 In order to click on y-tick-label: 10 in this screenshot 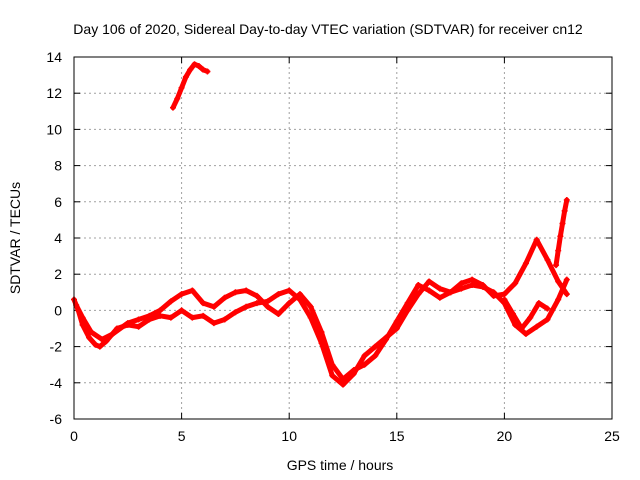, I will do `click(54, 129)`.